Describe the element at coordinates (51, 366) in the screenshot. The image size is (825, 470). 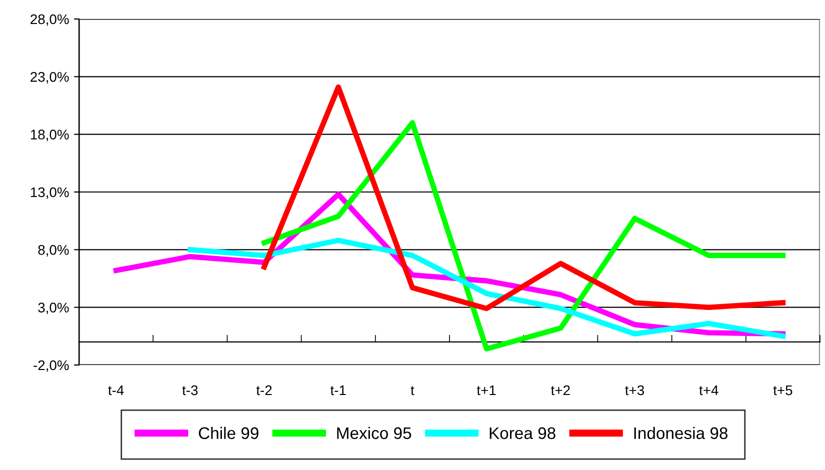
I see `y-tick-label: -2,0%` at that location.